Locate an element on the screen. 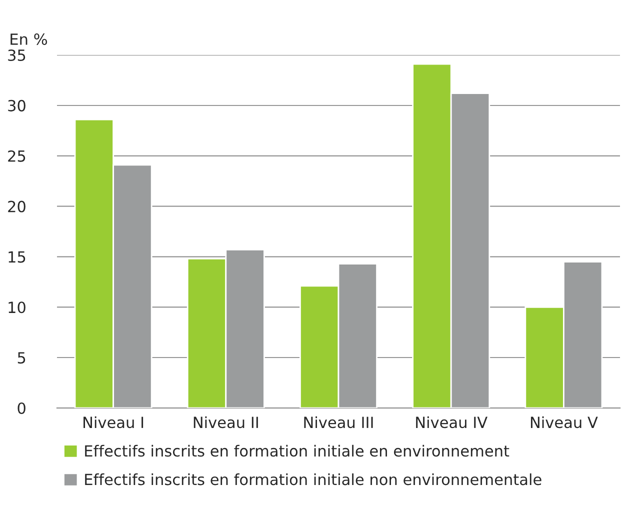 The height and width of the screenshot is (507, 643). x-tick-label: Niveau V is located at coordinates (564, 422).